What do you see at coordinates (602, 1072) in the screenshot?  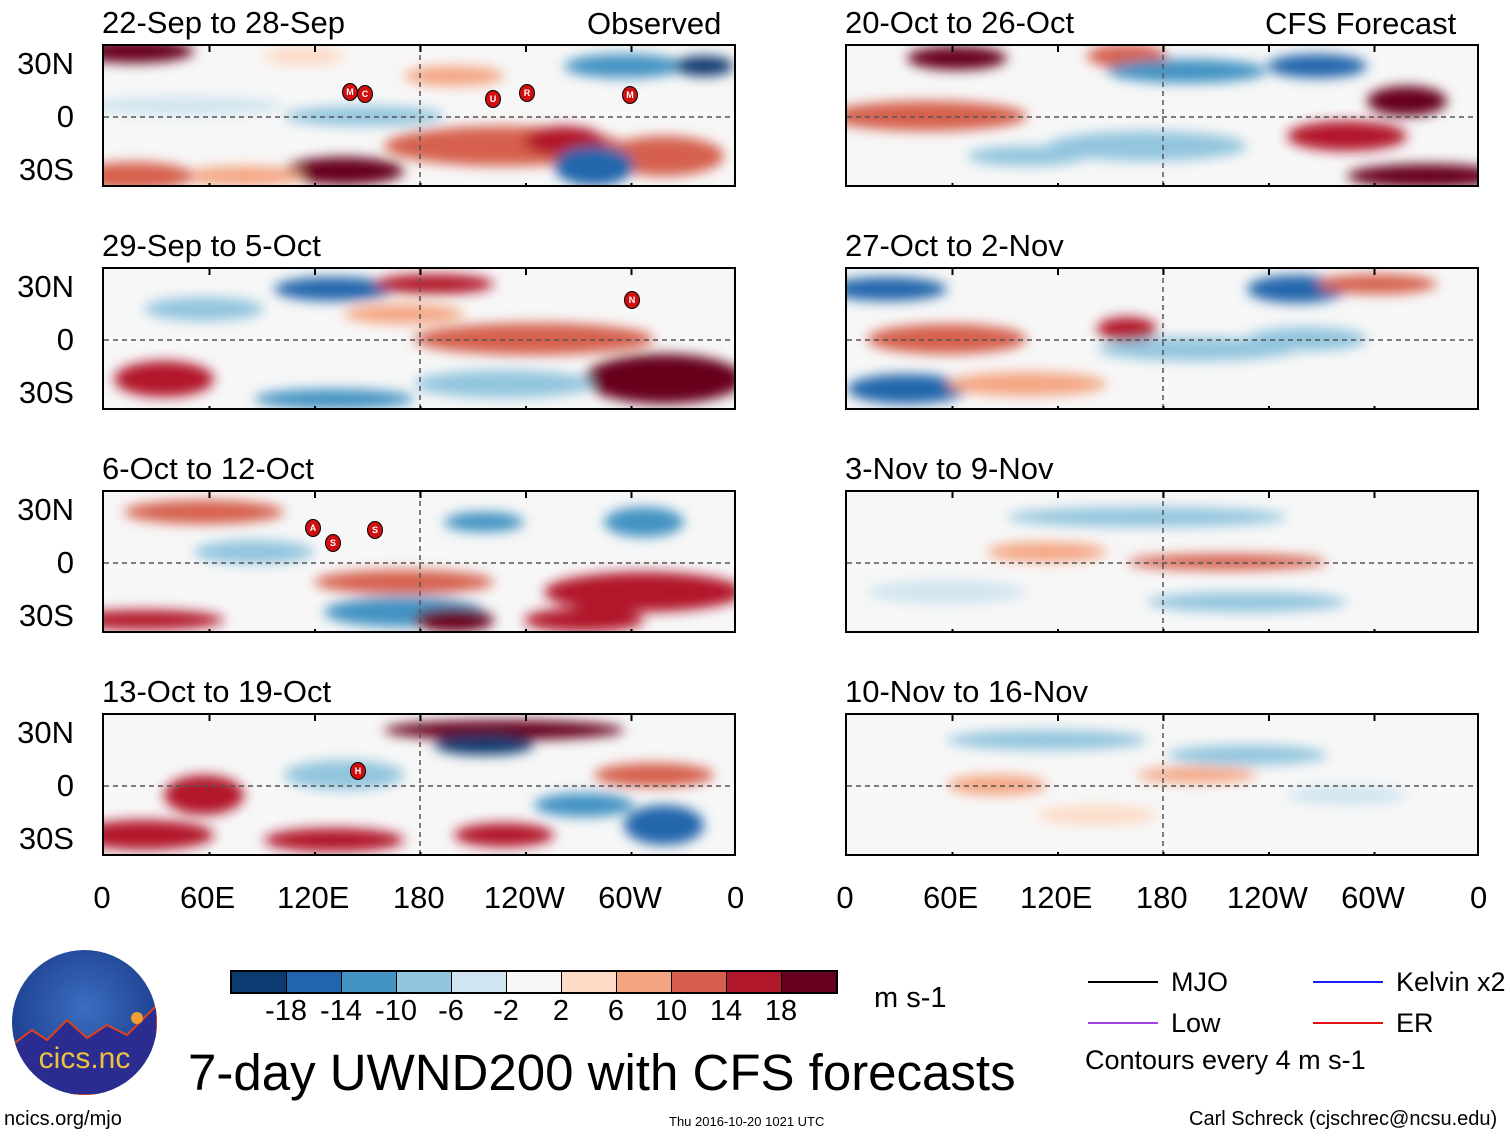 I see `figure-title: 7-day UWND200 with CFS forecasts` at bounding box center [602, 1072].